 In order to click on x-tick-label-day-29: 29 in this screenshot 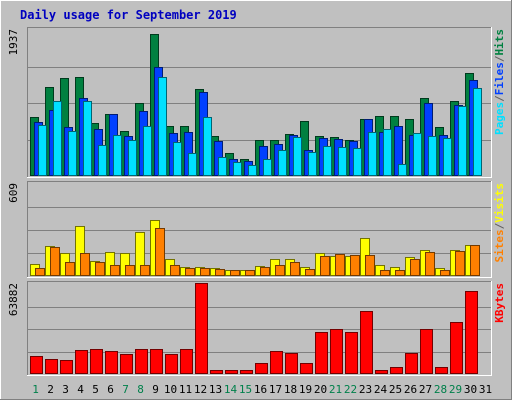, I will do `click(455, 389)`.